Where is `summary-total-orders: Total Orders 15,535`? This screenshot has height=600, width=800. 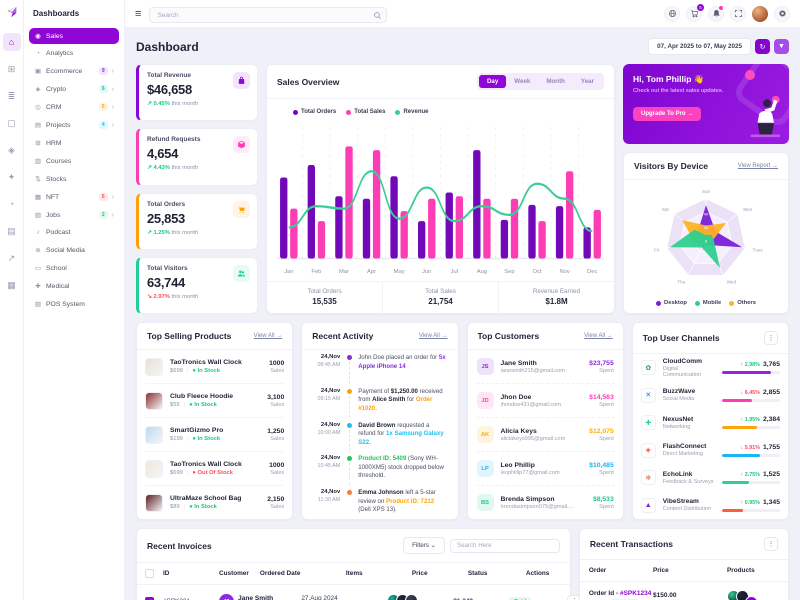
summary-total-orders: Total Orders 15,535 is located at coordinates (325, 297).